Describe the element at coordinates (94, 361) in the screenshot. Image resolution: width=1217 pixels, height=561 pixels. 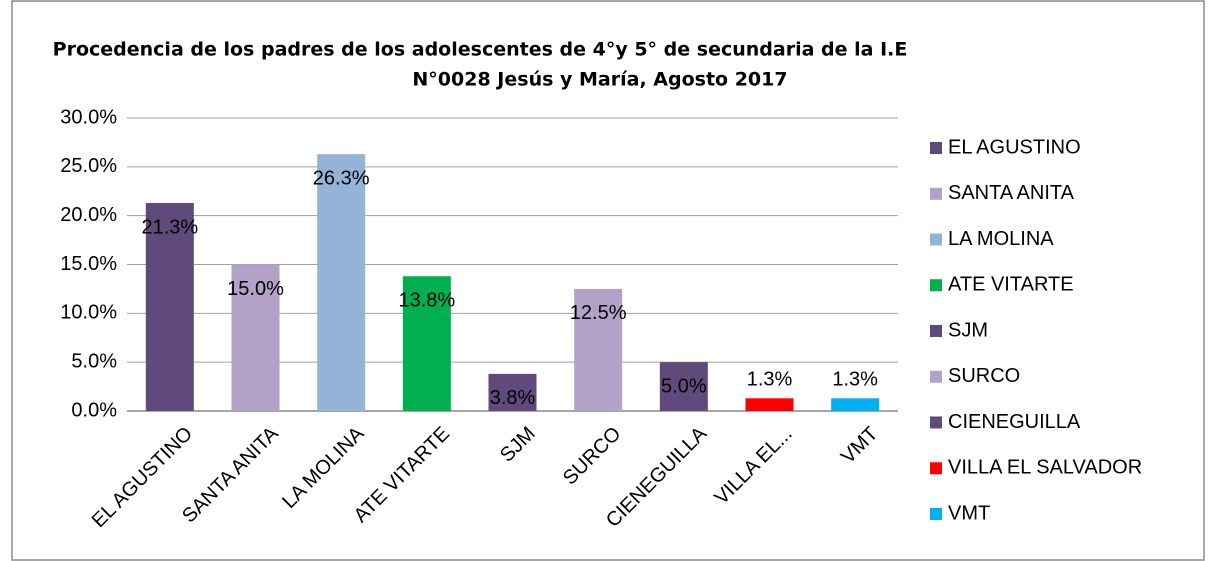
I see `y-tick-label: 5.0%` at that location.